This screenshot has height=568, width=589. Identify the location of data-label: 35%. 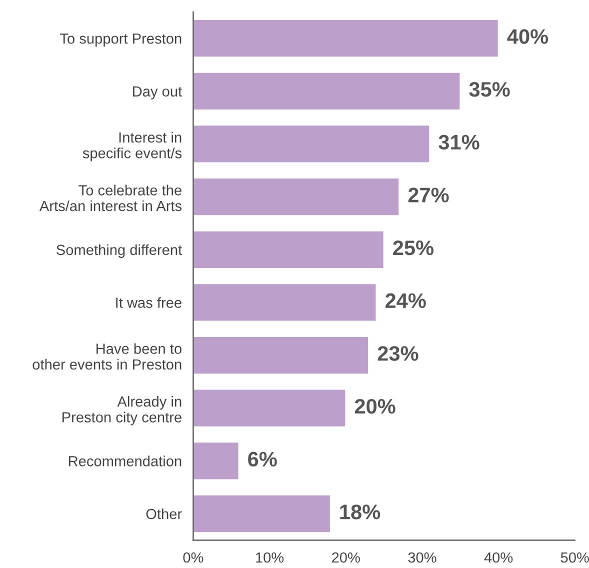
(489, 89).